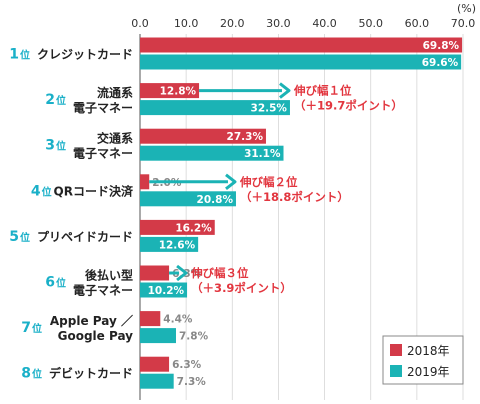  Describe the element at coordinates (463, 23) in the screenshot. I see `x-tick-label: 70.0` at that location.